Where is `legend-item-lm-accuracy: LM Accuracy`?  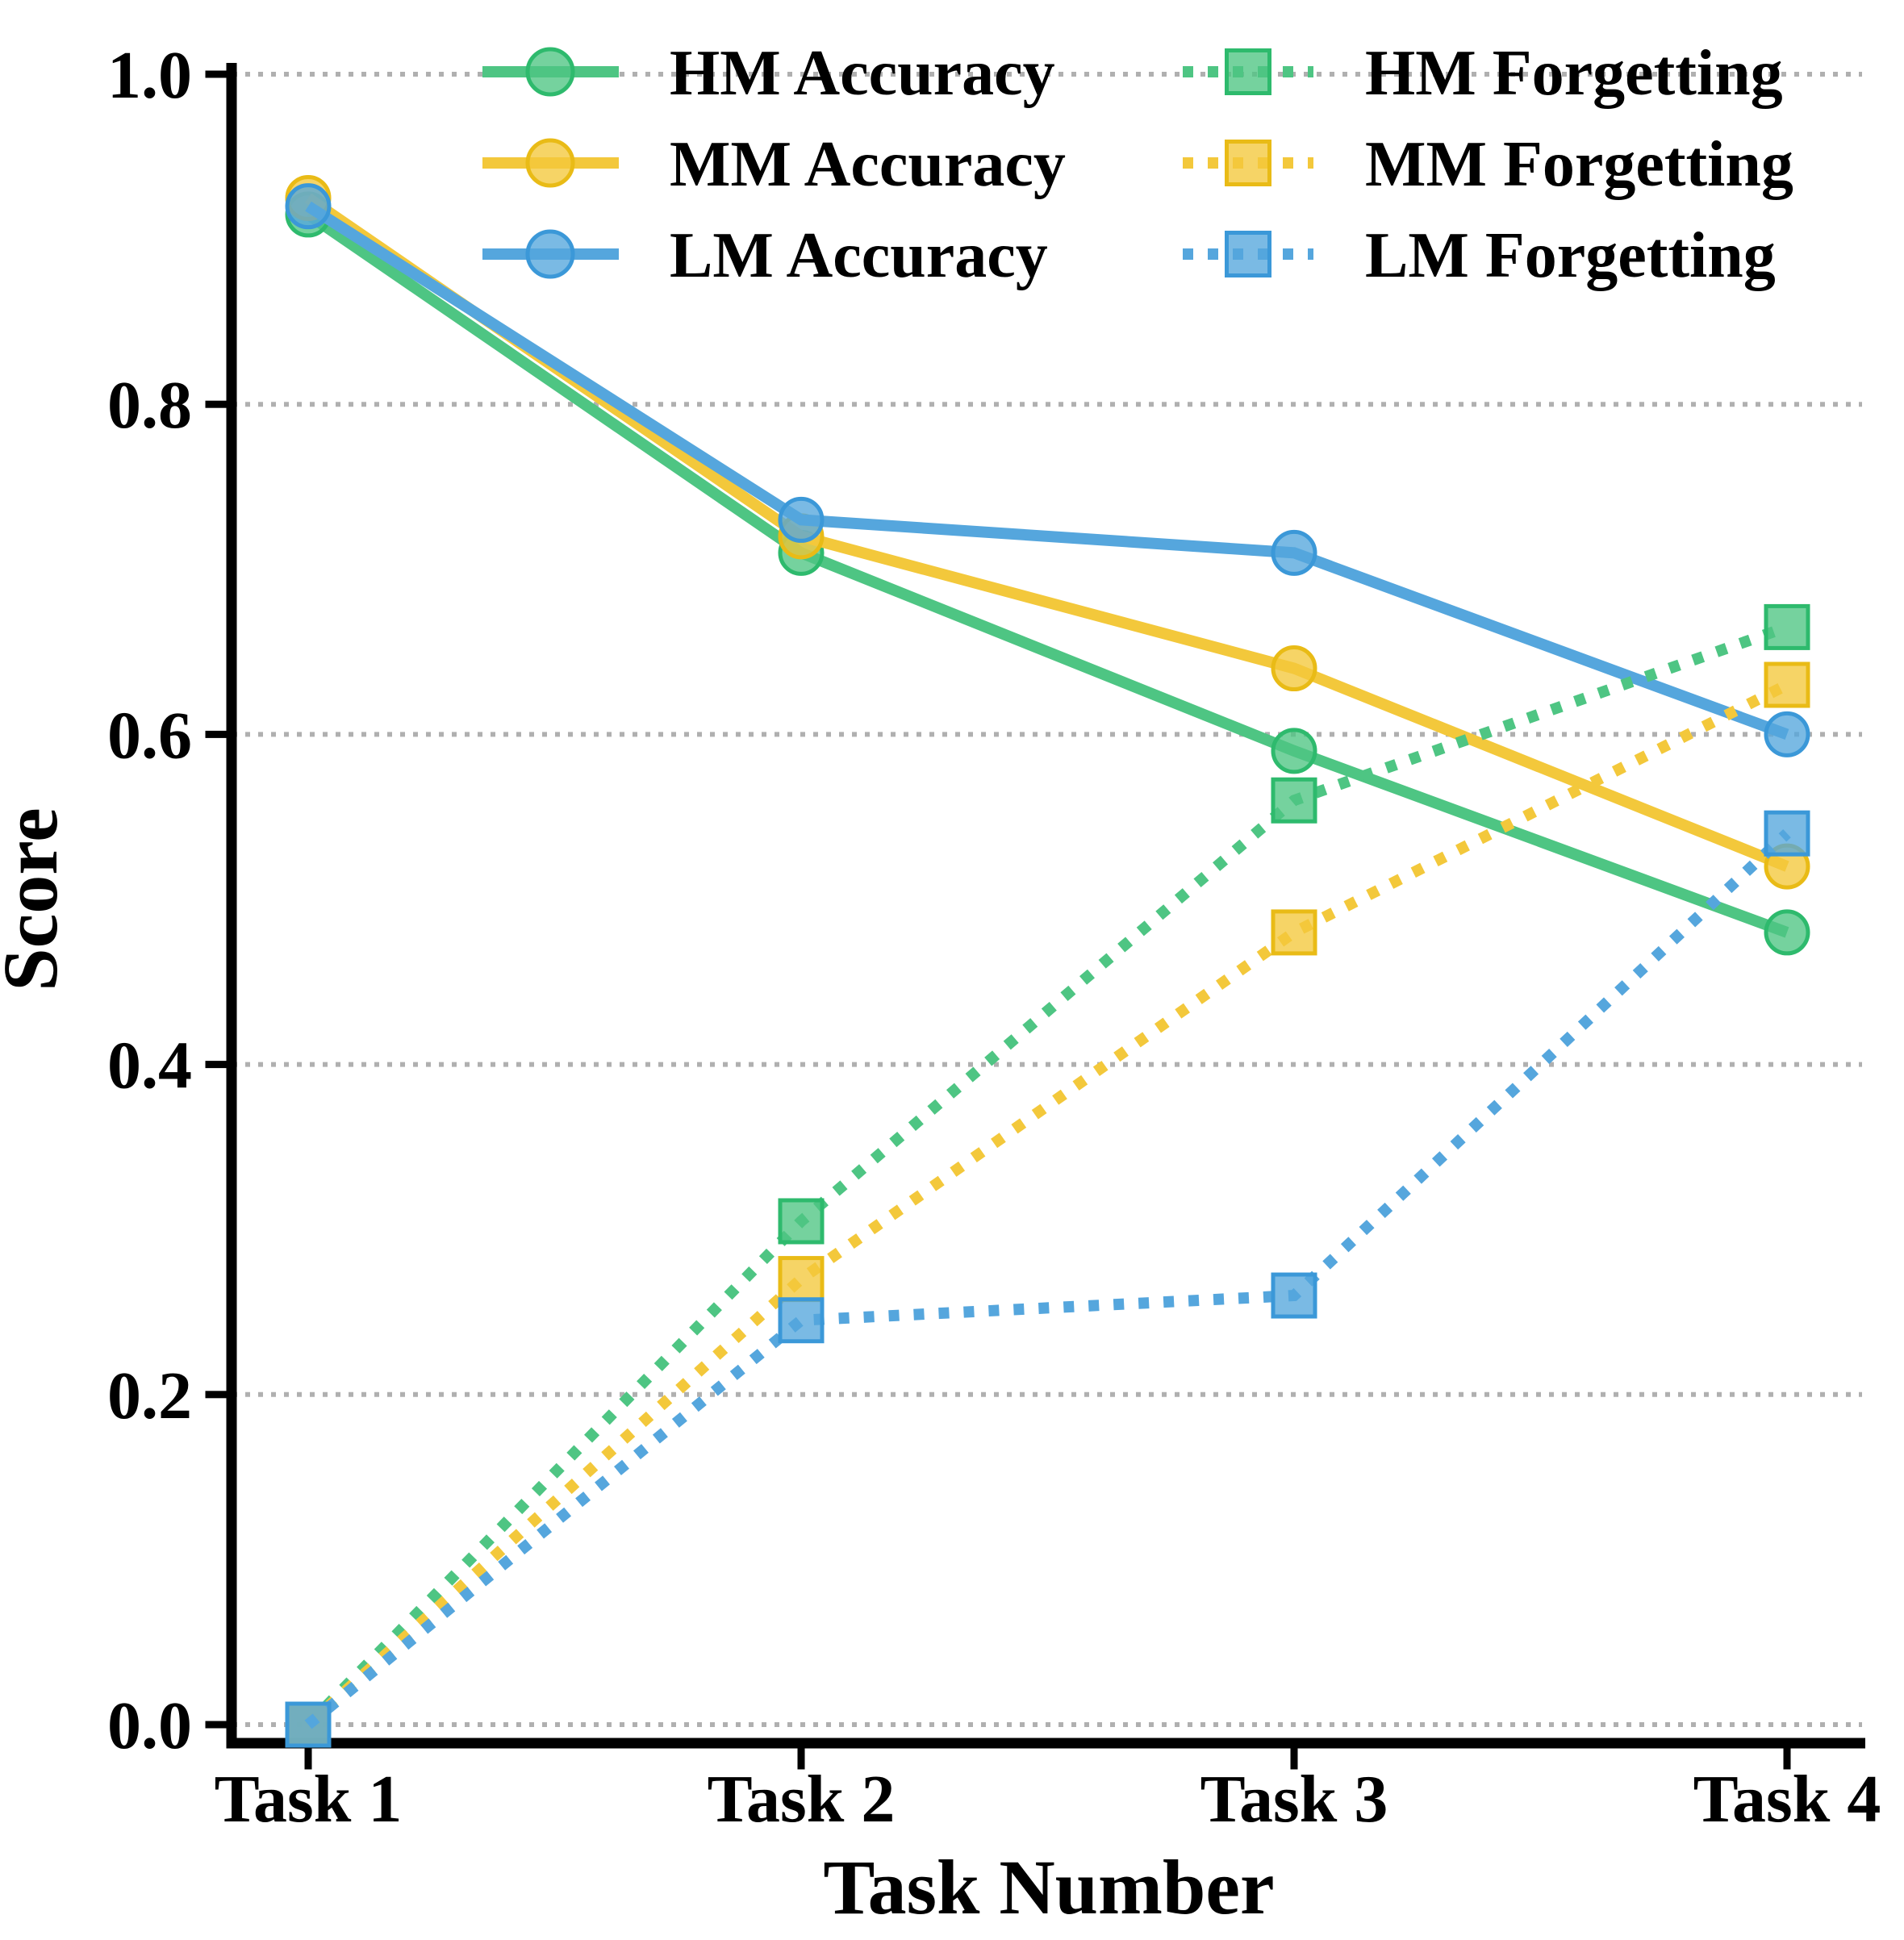
legend-item-lm-accuracy: LM Accuracy is located at coordinates (765, 256).